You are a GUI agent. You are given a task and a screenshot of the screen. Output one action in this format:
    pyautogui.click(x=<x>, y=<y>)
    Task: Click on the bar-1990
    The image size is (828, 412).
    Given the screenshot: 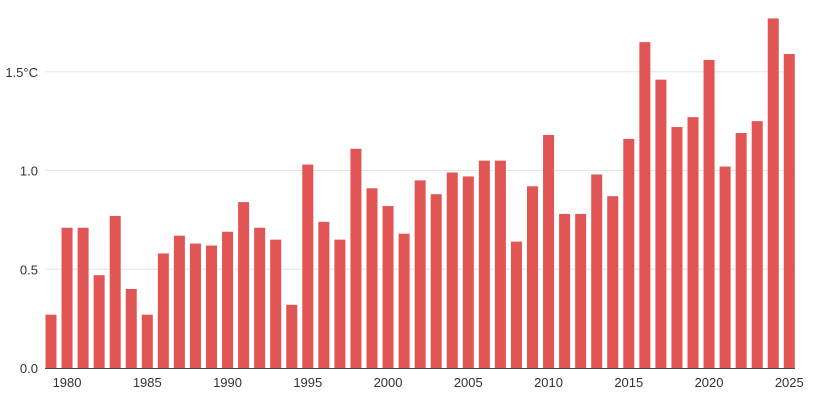 What is the action you would take?
    pyautogui.click(x=228, y=299)
    